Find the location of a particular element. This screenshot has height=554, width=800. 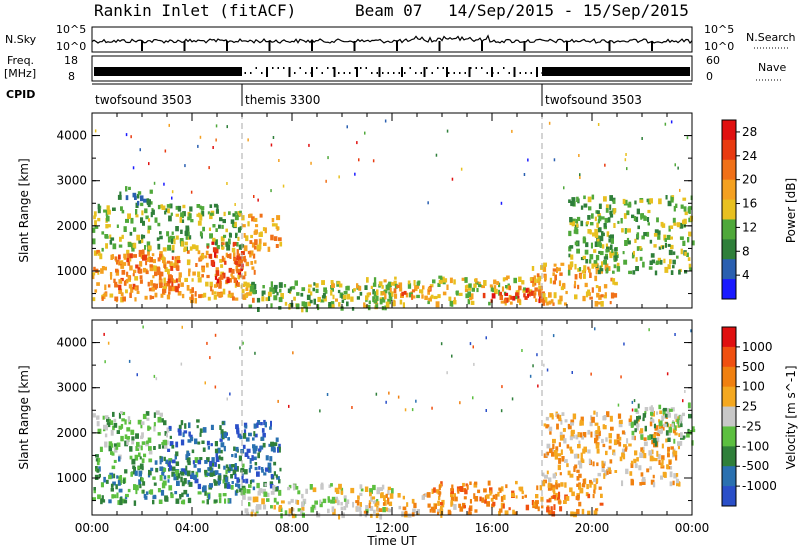

colorbar-swatch is located at coordinates (729, 289).